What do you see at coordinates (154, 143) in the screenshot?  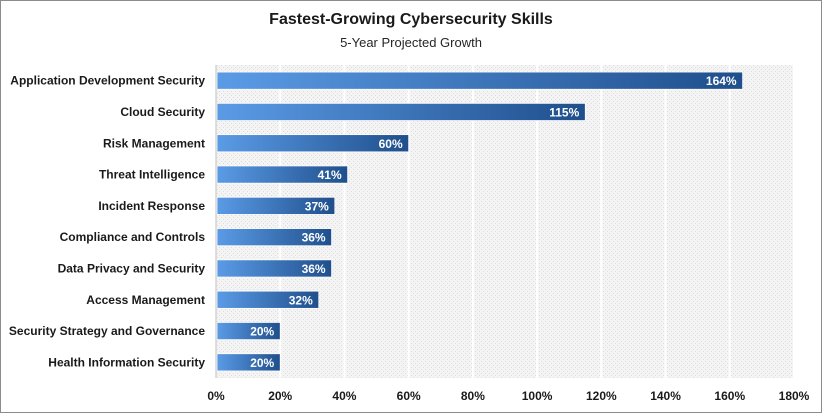 I see `category-label: Risk Management` at bounding box center [154, 143].